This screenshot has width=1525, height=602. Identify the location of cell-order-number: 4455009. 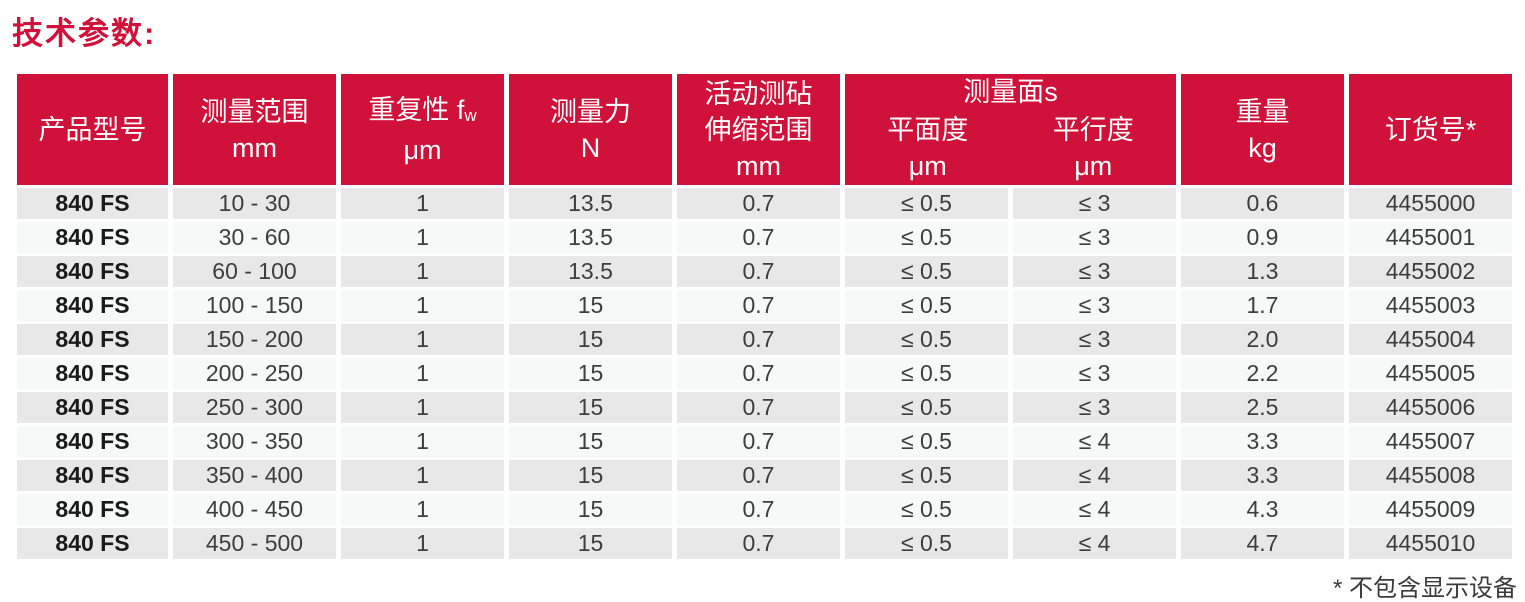
(1430, 509).